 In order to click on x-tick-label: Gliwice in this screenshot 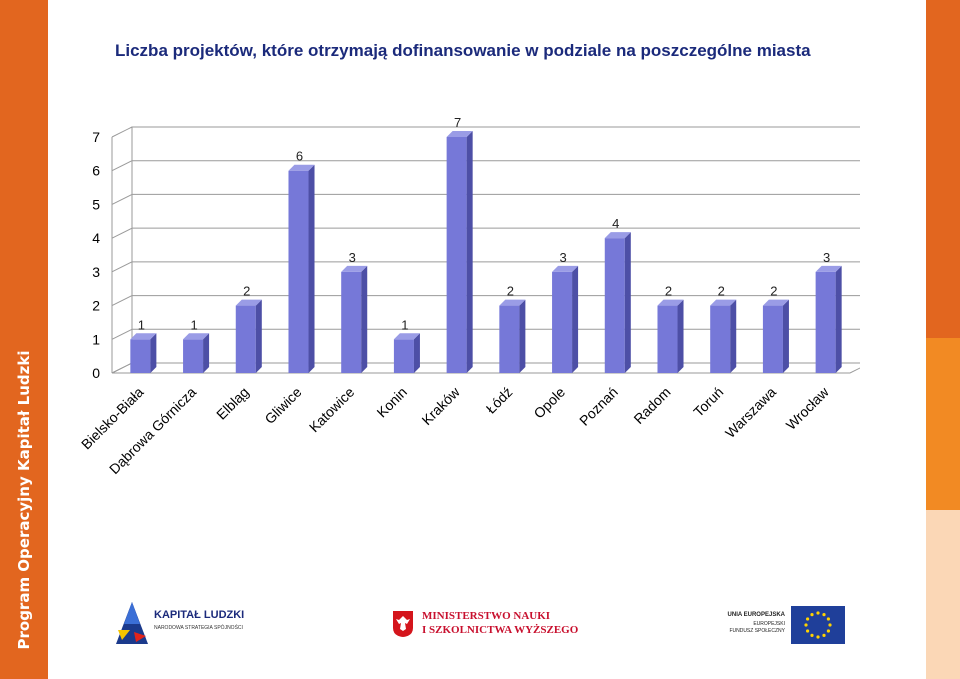, I will do `click(282, 405)`.